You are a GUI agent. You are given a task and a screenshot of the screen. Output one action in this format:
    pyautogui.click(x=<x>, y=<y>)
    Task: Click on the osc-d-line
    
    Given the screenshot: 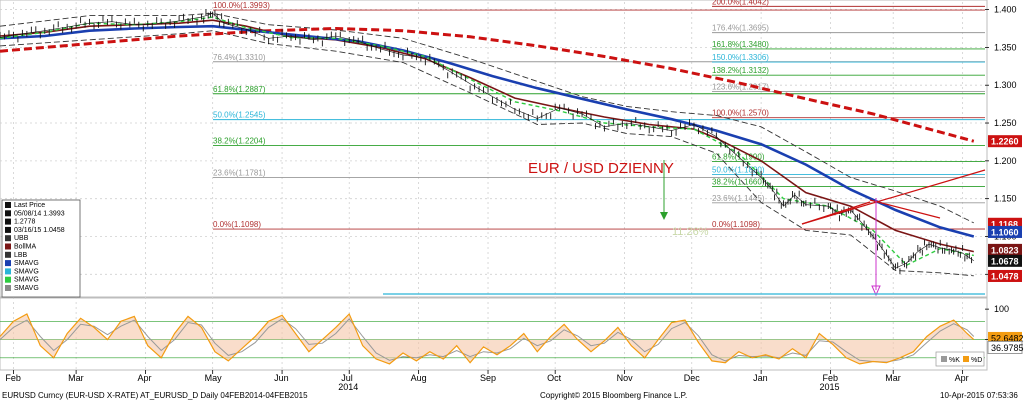 What is the action you would take?
    pyautogui.click(x=487, y=340)
    